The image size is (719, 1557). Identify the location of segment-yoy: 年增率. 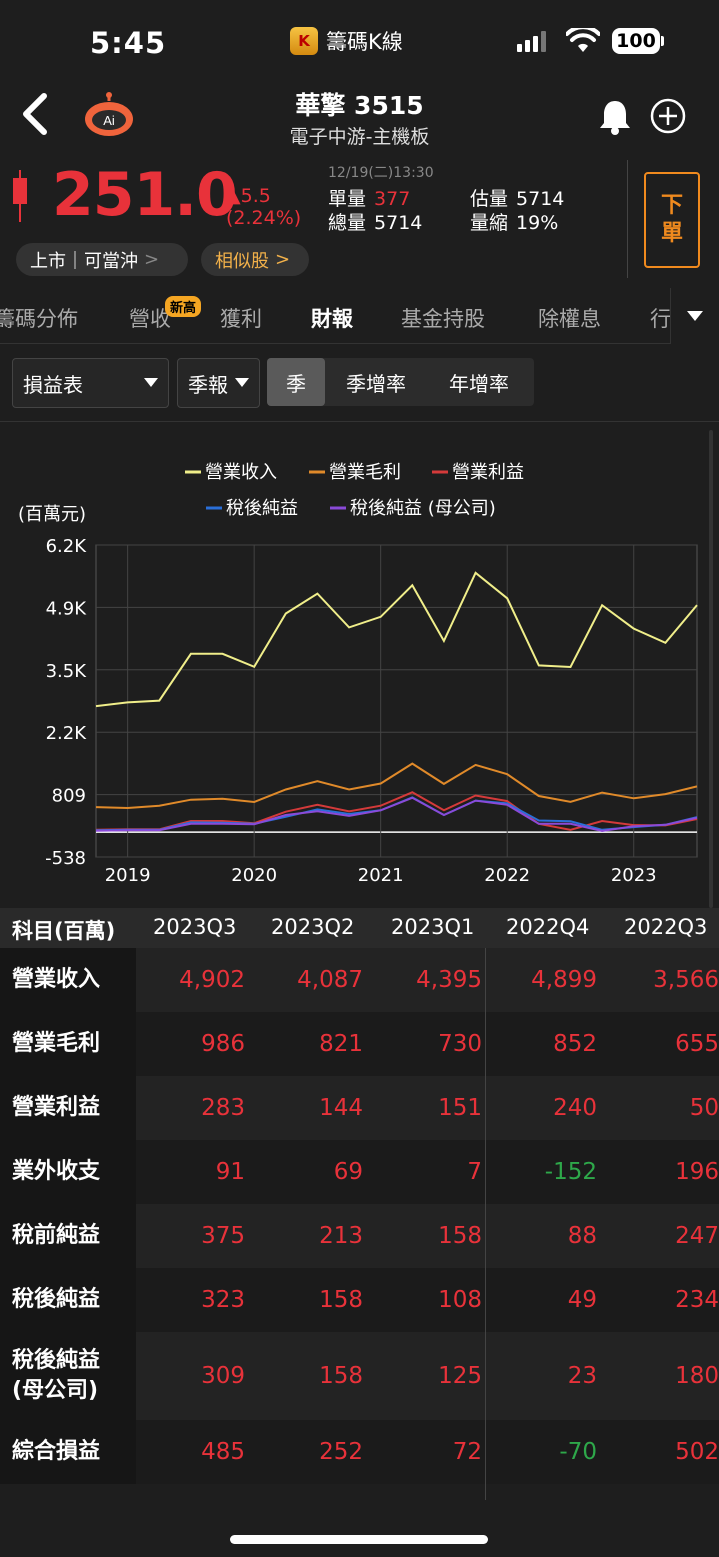
(479, 383).